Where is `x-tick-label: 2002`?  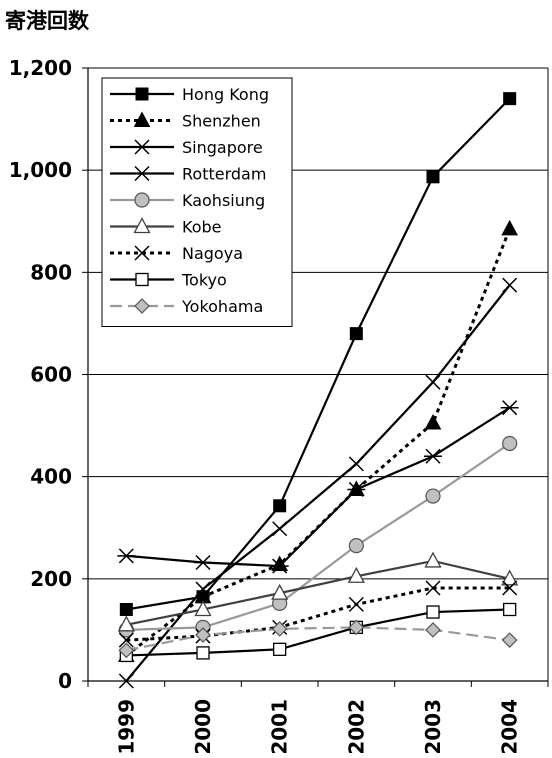 x-tick-label: 2002 is located at coordinates (356, 727).